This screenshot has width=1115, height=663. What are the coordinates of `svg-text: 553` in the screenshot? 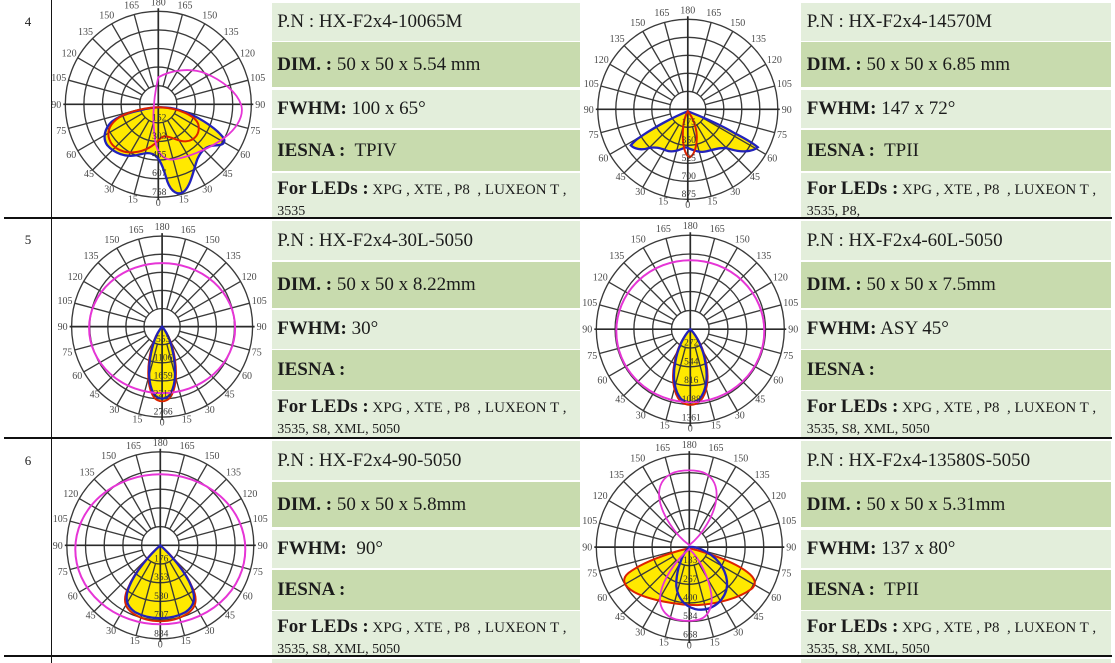 It's located at (163, 340).